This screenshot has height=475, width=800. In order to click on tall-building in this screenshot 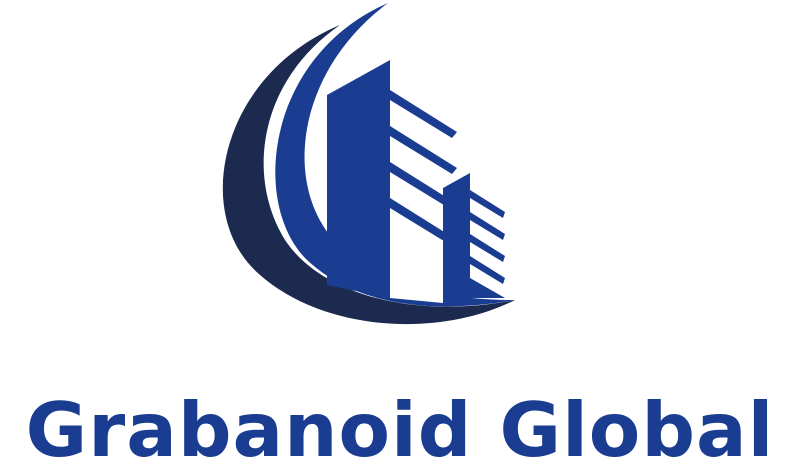, I will do `click(392, 179)`.